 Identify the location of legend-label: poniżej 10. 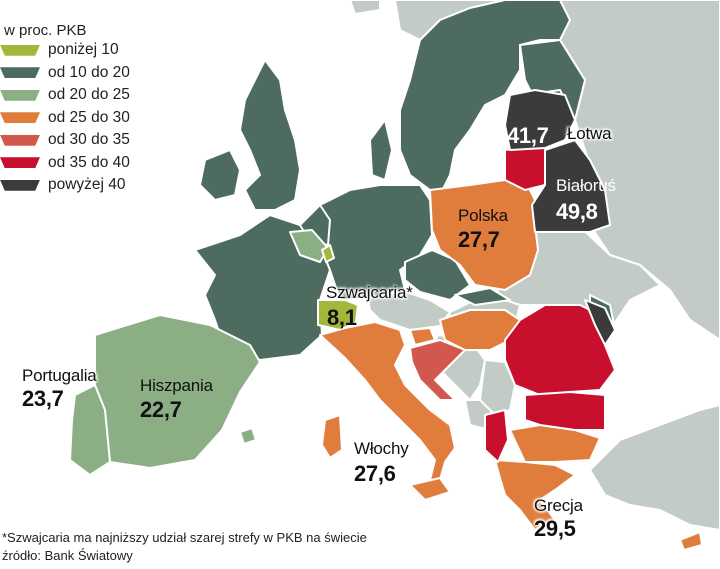
(83, 50).